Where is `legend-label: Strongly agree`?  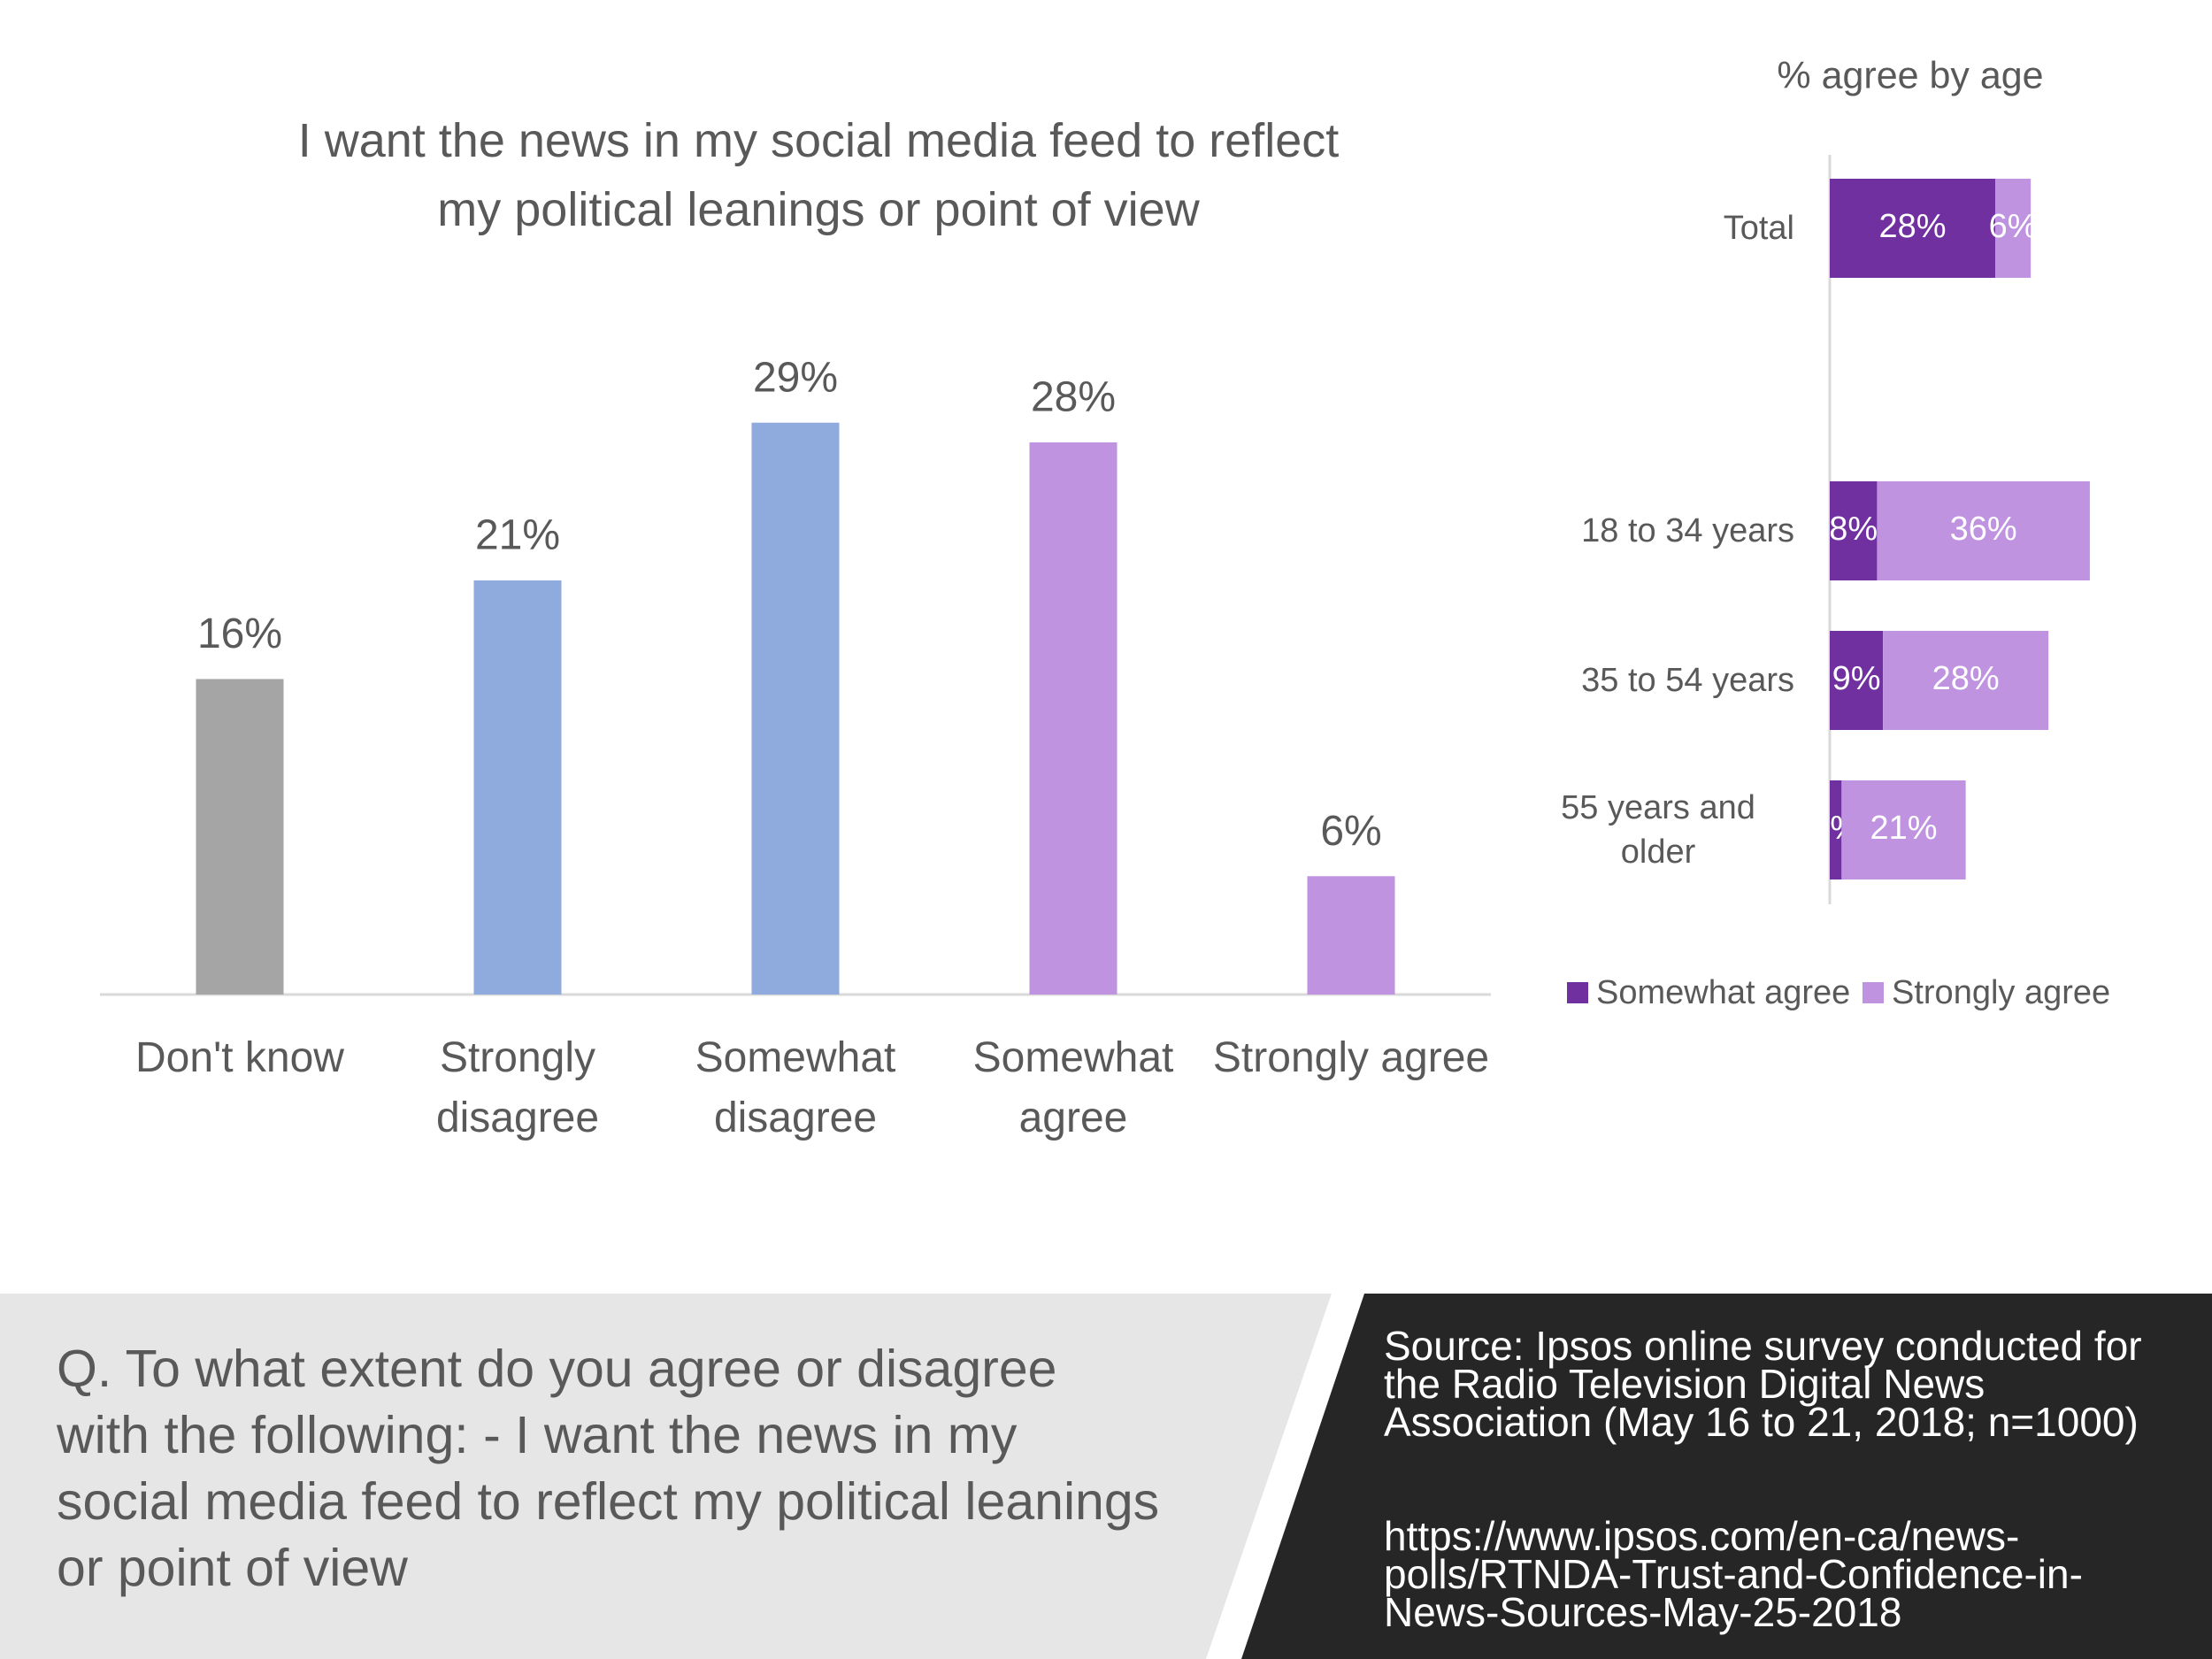
legend-label: Strongly agree is located at coordinates (2001, 993).